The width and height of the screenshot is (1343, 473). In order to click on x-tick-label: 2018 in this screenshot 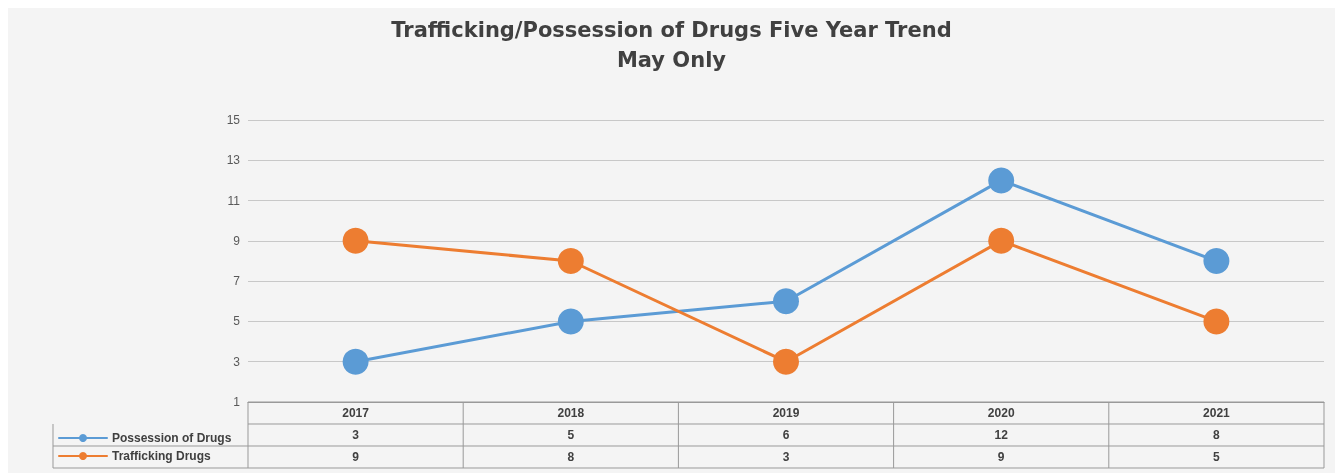, I will do `click(571, 413)`.